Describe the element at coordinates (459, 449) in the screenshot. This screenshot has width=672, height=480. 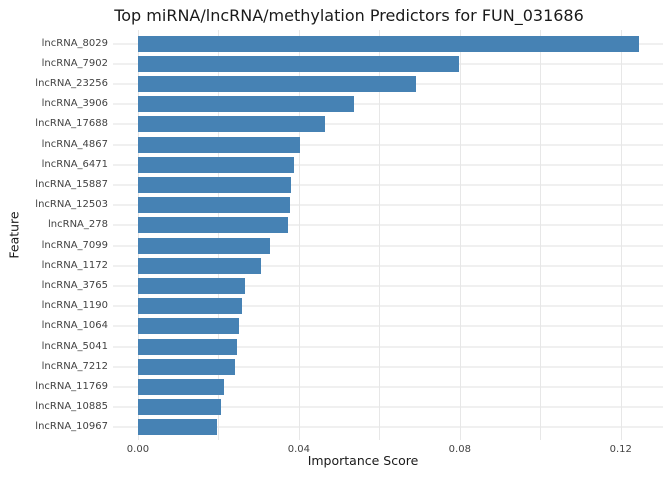
I see `x-tick-label-0.08: 0.08` at that location.